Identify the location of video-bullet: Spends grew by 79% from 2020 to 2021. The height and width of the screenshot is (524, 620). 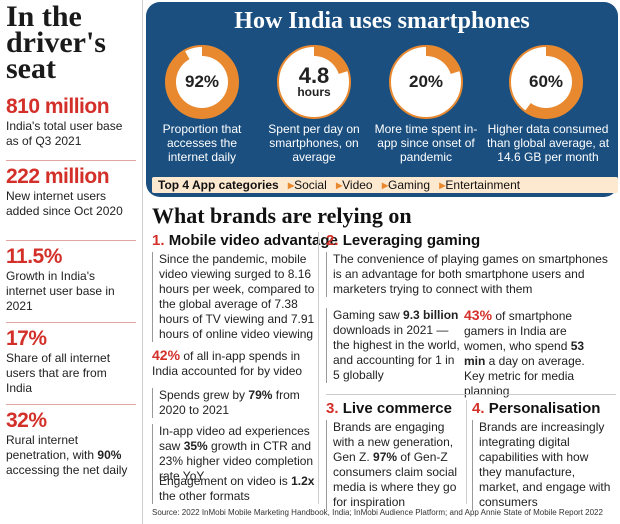
(233, 403).